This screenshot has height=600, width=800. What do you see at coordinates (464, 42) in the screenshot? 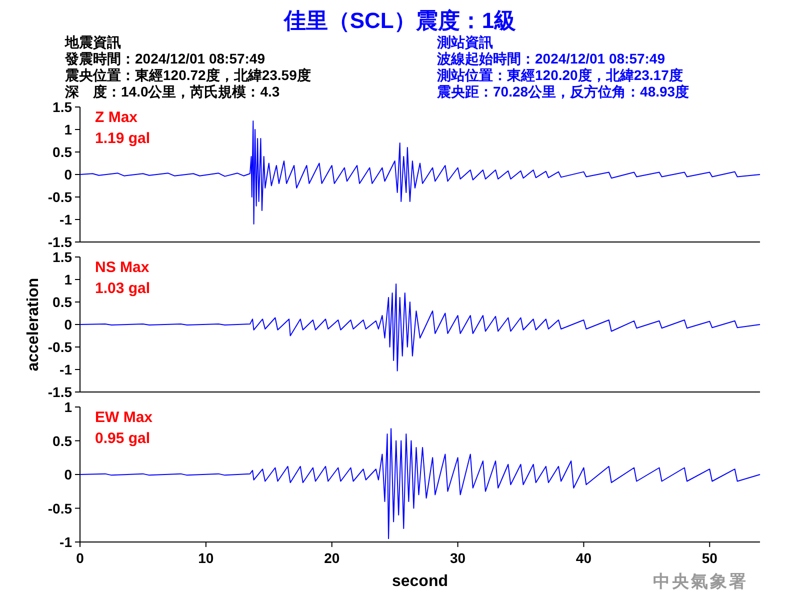
I see `text: 測站資訊` at bounding box center [464, 42].